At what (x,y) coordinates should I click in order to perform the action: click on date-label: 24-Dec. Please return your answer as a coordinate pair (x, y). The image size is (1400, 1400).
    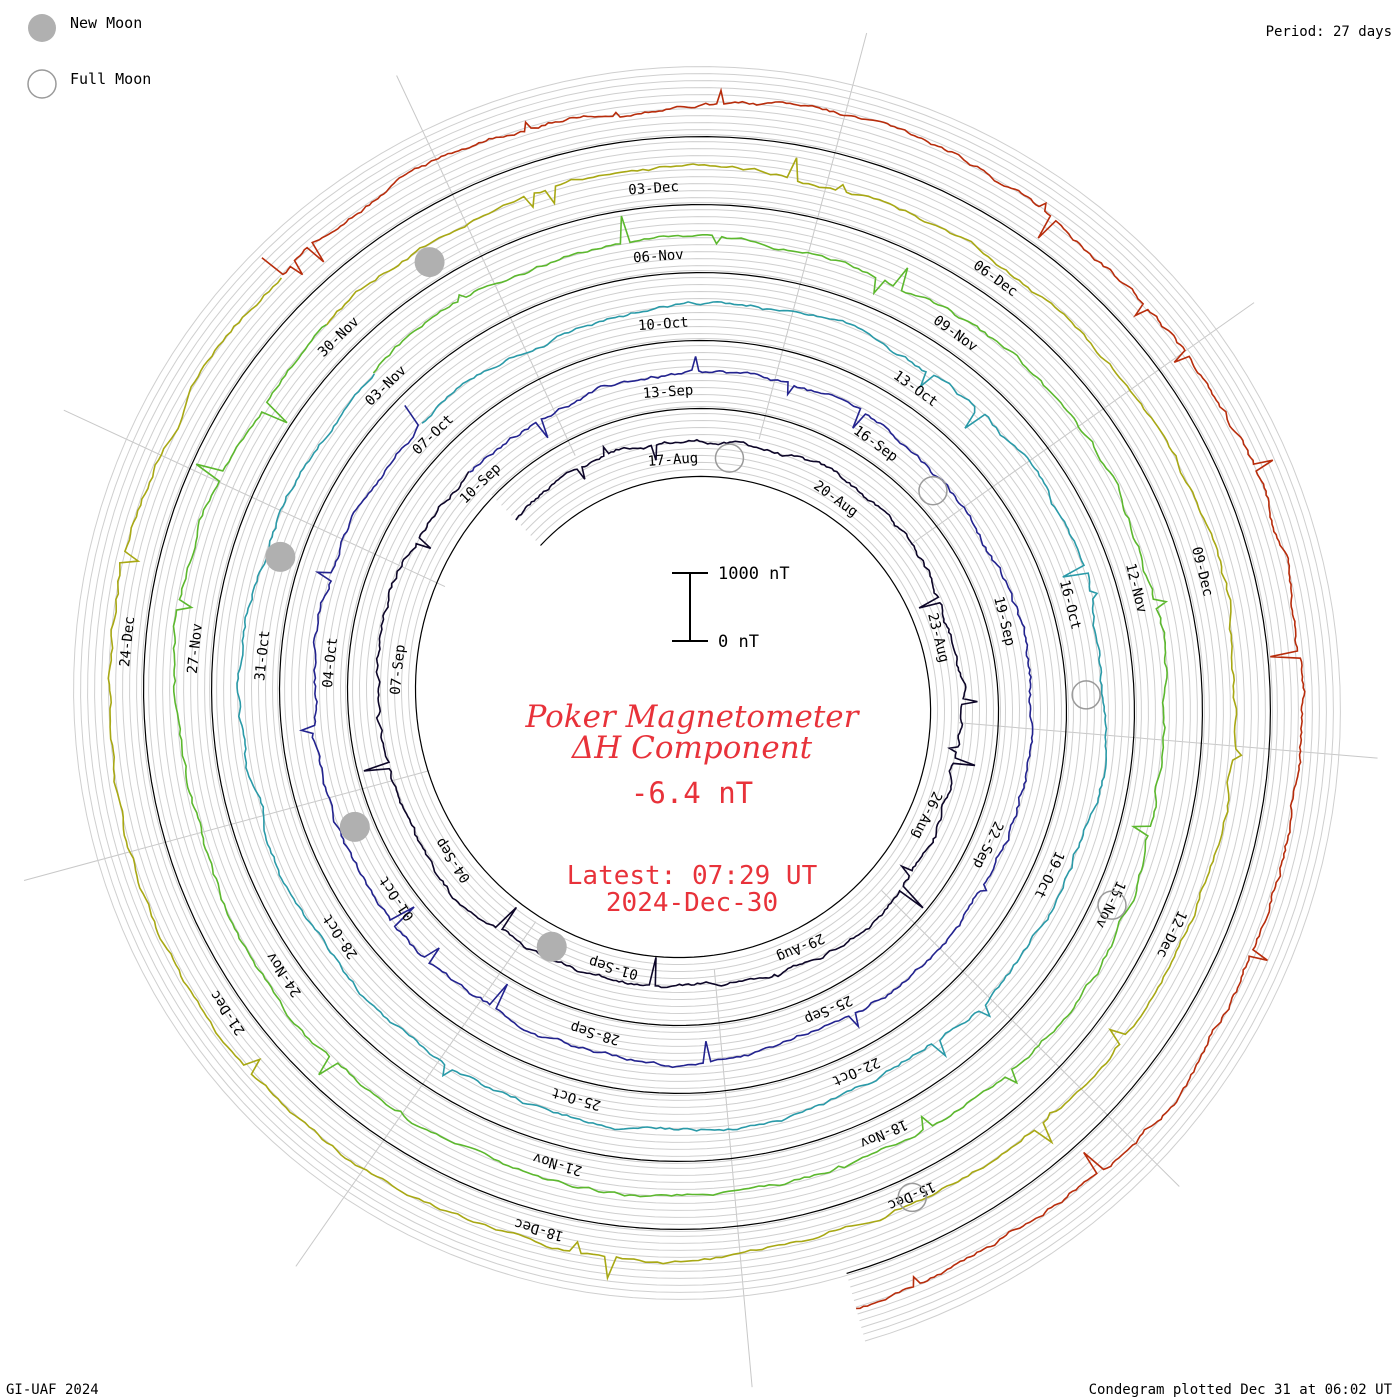
    Looking at the image, I should click on (127, 642).